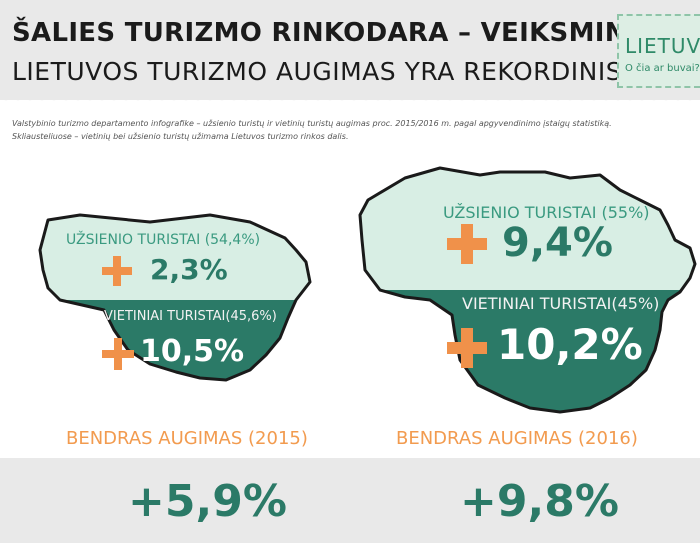  I want to click on foreign-label-2016: UŽSIENIO TURISTAI (55%), so click(546, 212).